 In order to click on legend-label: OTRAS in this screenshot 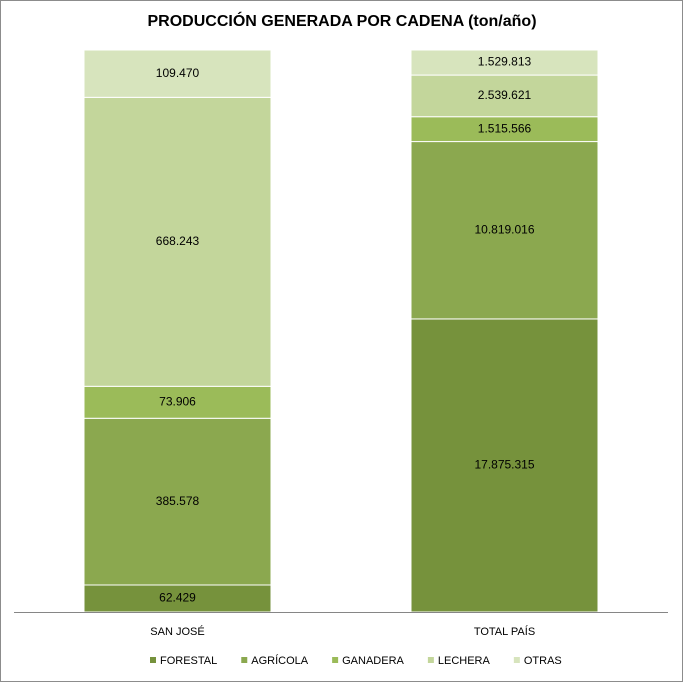, I will do `click(543, 661)`.